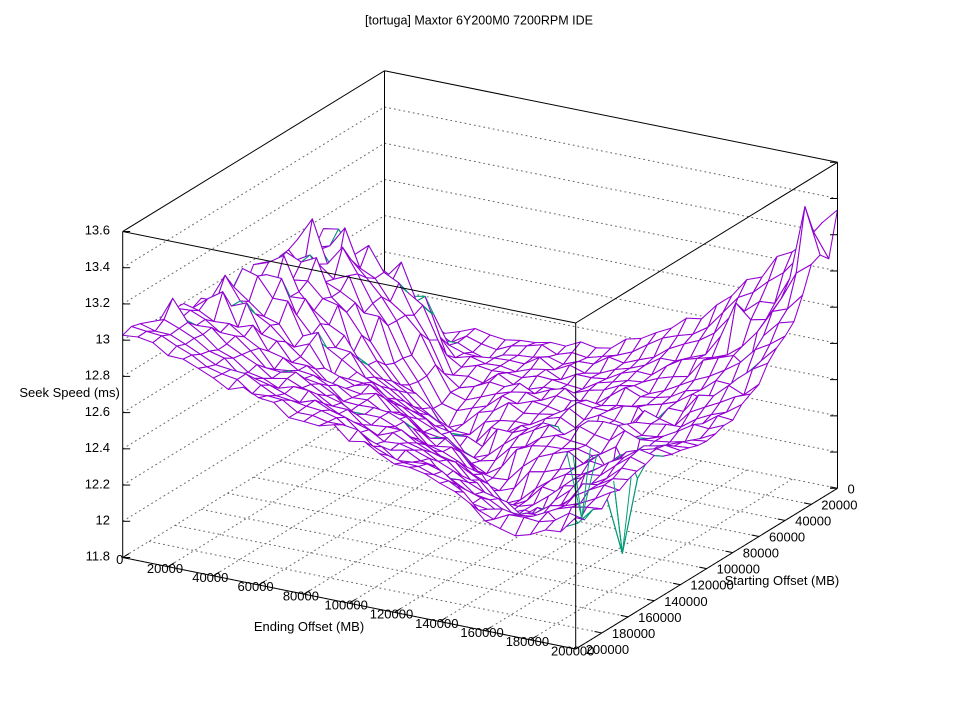 The image size is (960, 725). I want to click on svg-text: Starting Offset (MB), so click(782, 580).